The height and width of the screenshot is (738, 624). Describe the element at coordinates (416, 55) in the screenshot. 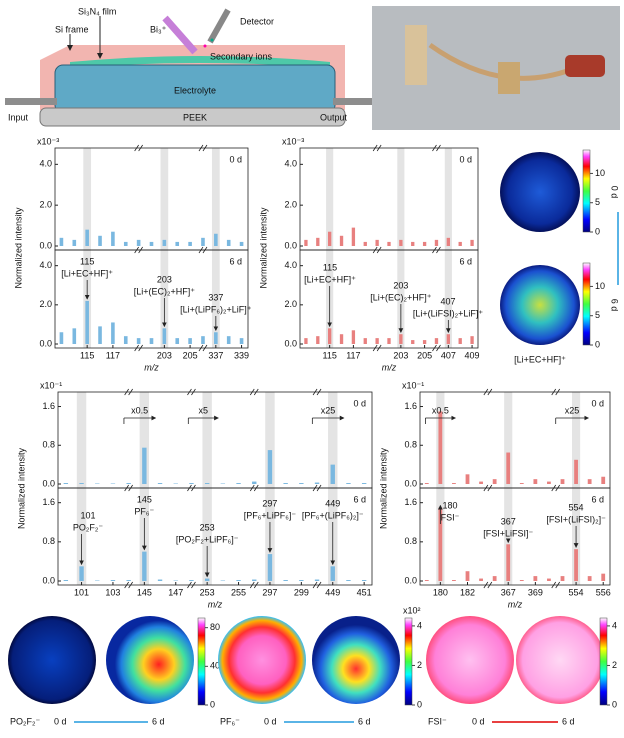

I see `fitting` at that location.